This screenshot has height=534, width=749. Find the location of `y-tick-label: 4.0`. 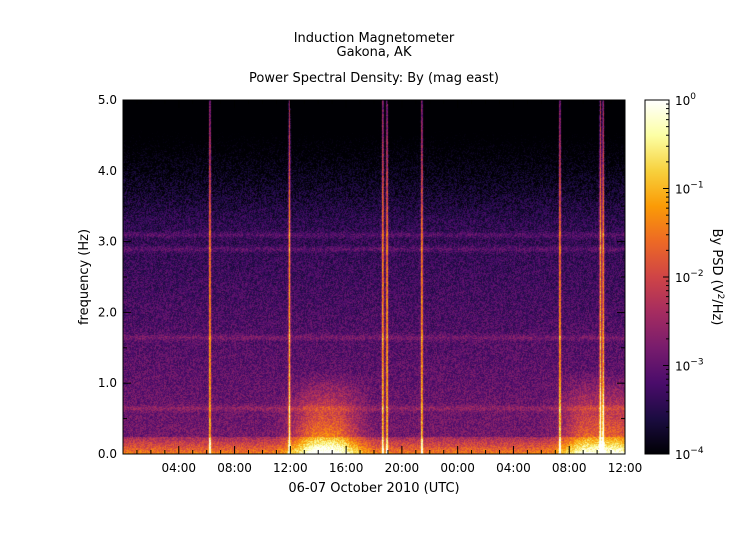

y-tick-label: 4.0 is located at coordinates (107, 171).